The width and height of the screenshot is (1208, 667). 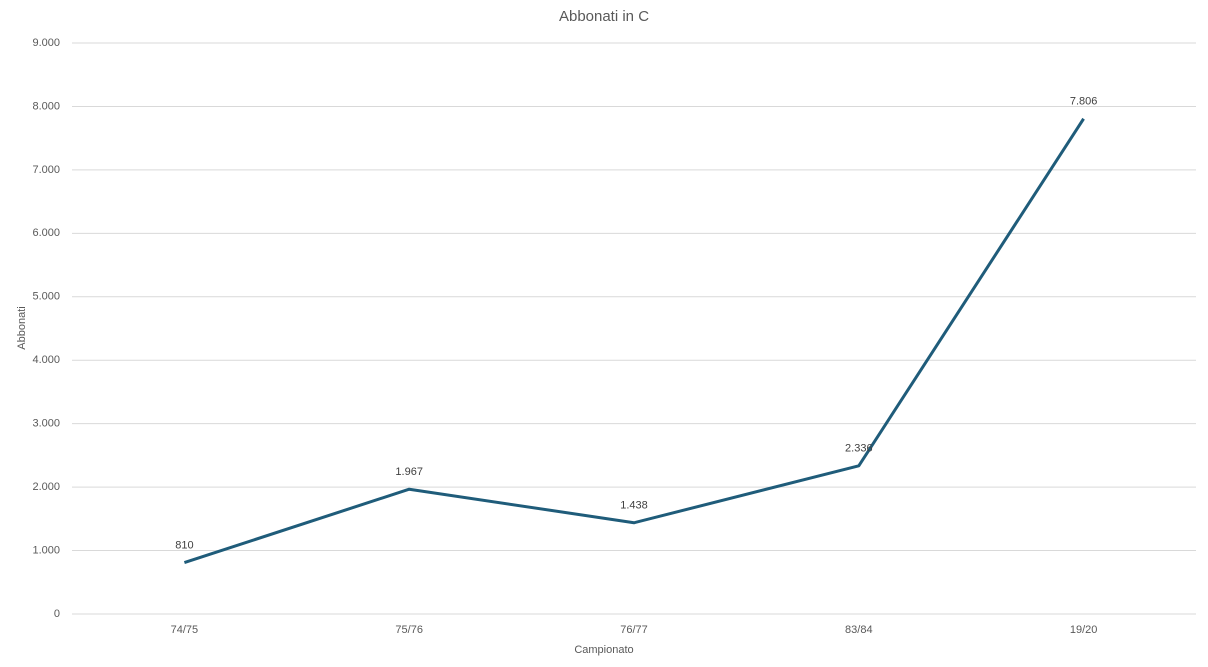 What do you see at coordinates (184, 546) in the screenshot?
I see `data-label: 810` at bounding box center [184, 546].